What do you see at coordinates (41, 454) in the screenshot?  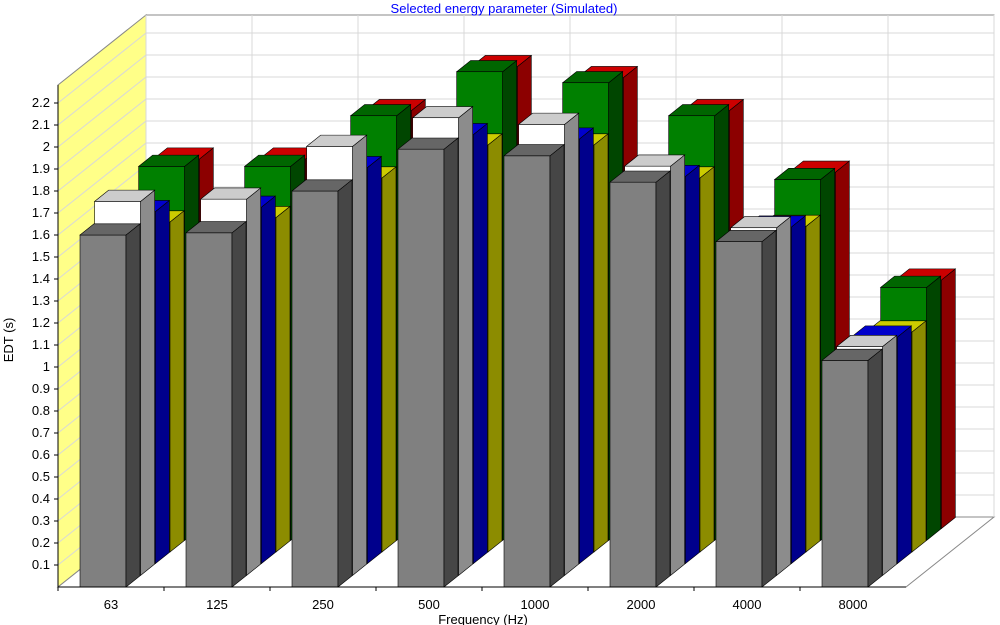 I see `y-tick-label: 0.6` at bounding box center [41, 454].